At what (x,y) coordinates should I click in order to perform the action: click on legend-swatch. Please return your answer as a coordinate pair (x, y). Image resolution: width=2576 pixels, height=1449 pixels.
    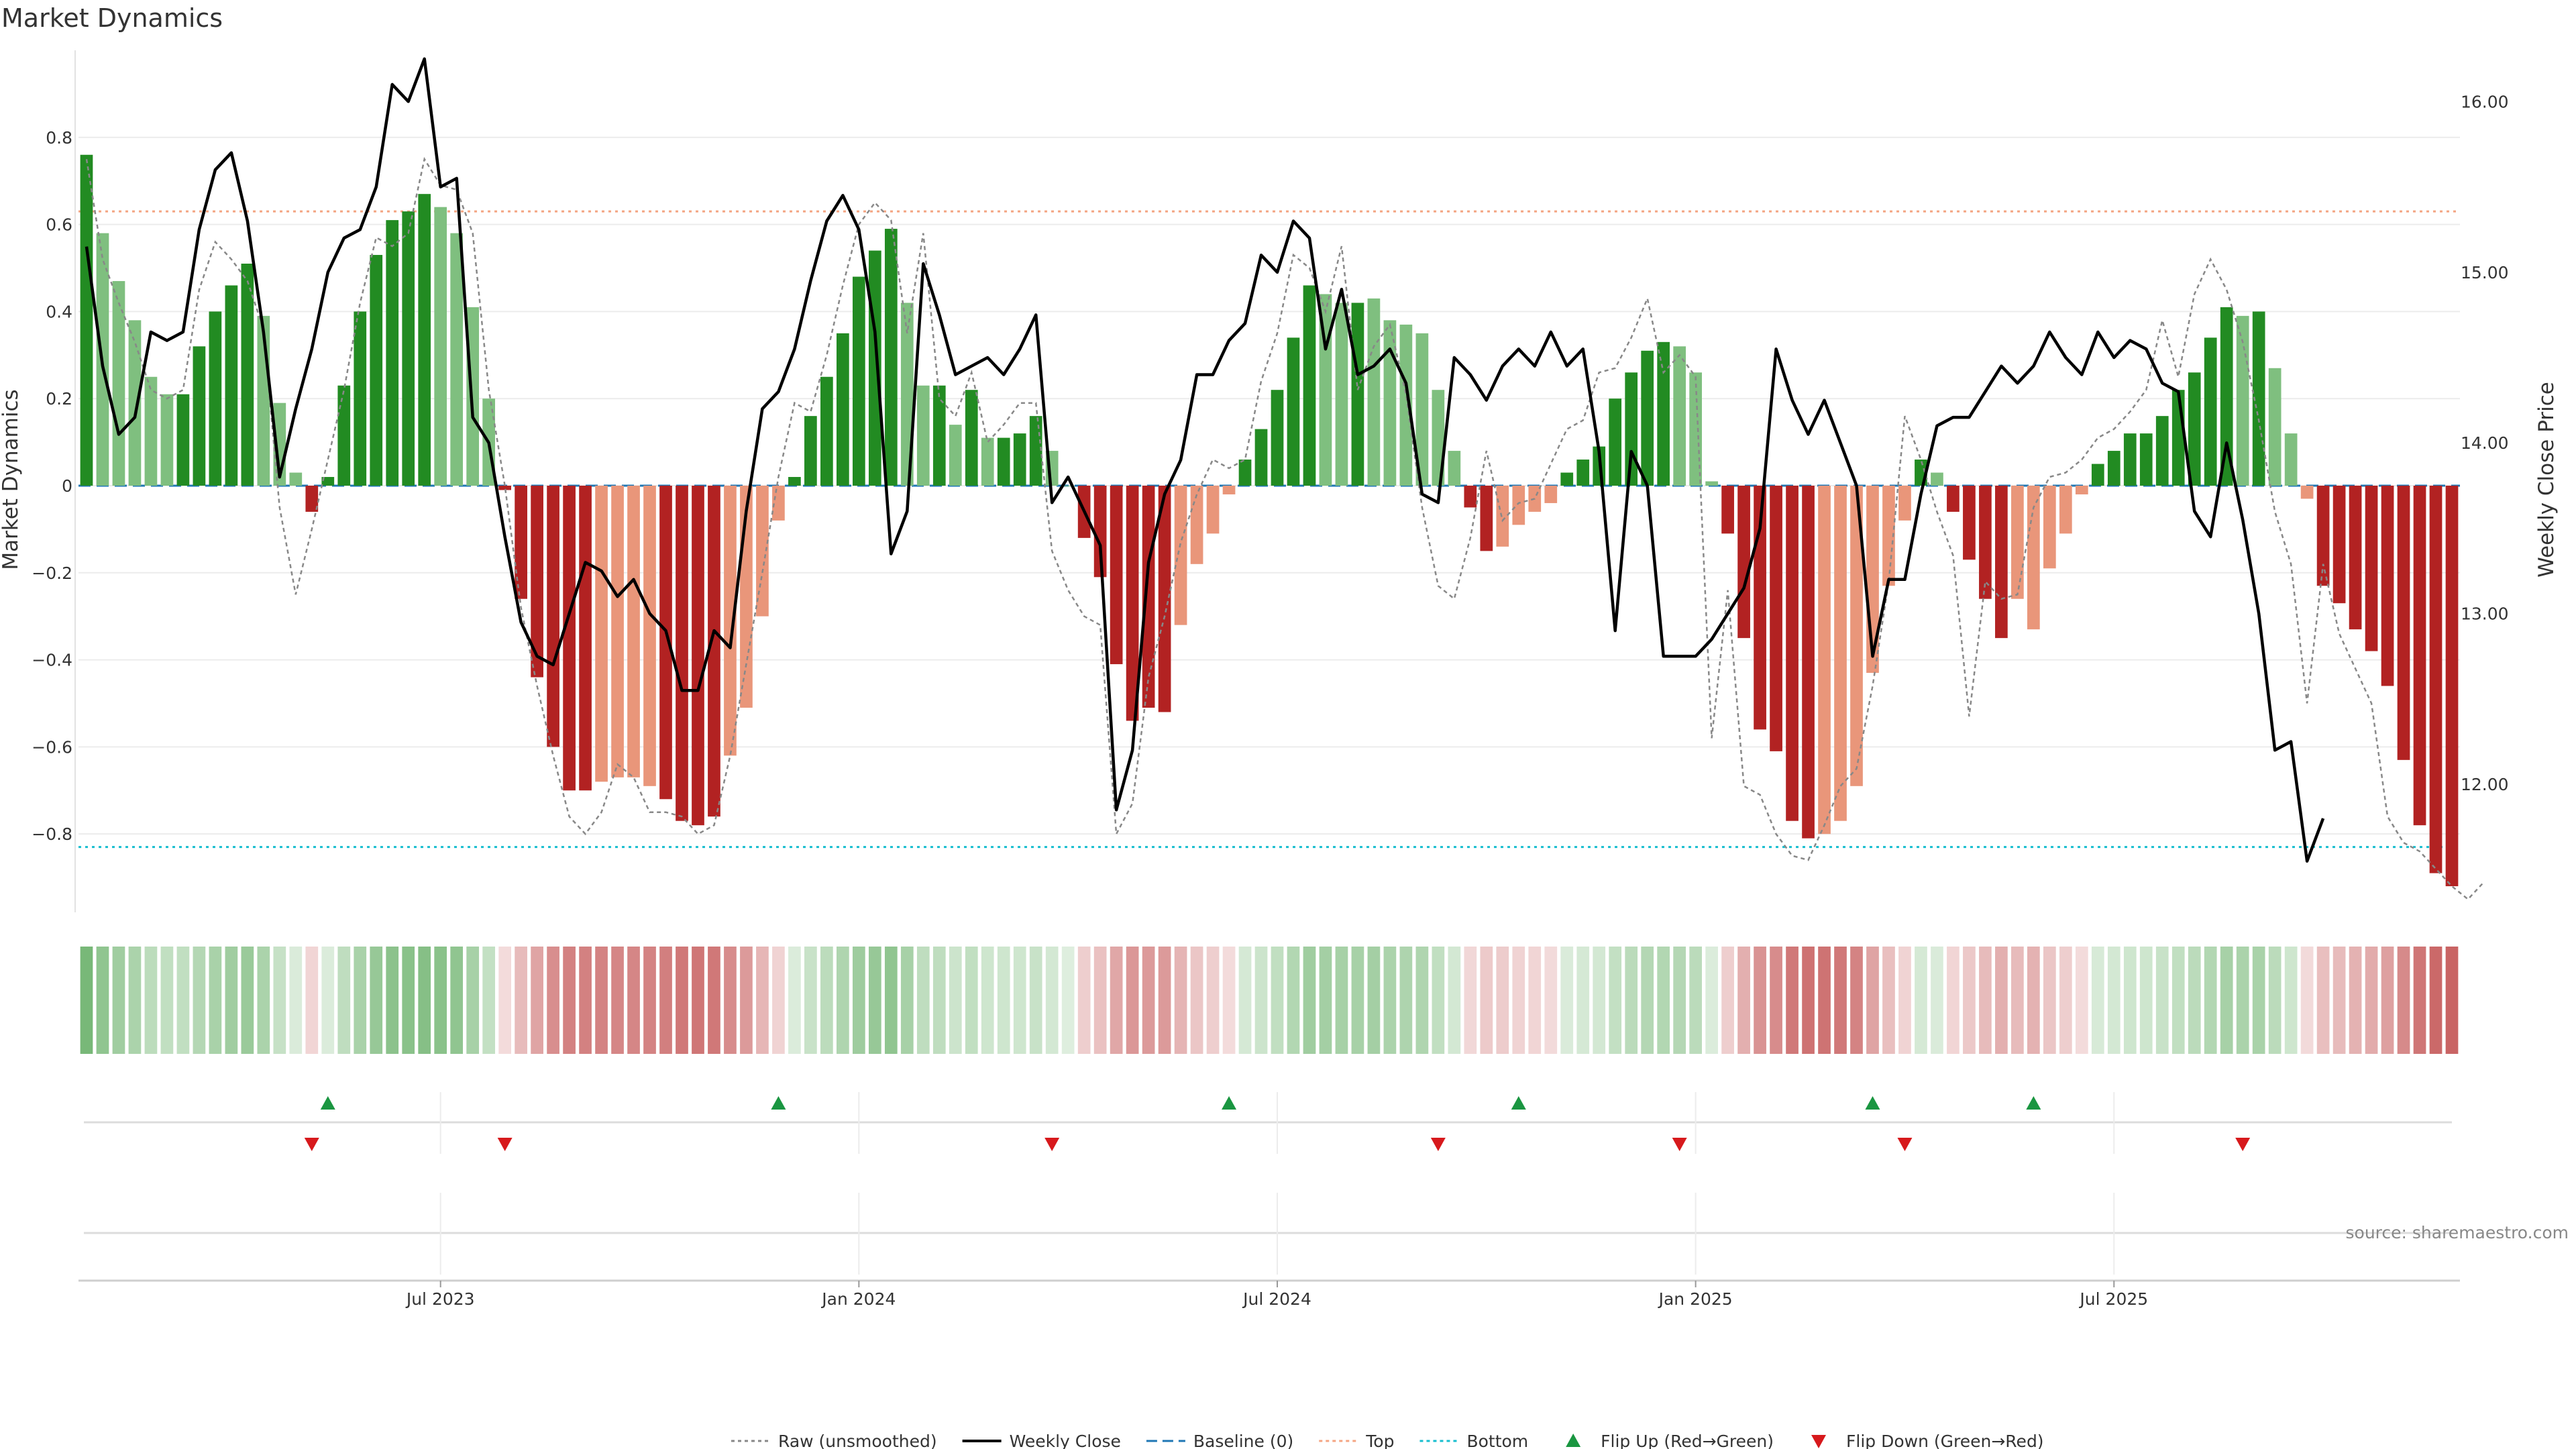
    Looking at the image, I should click on (1819, 1441).